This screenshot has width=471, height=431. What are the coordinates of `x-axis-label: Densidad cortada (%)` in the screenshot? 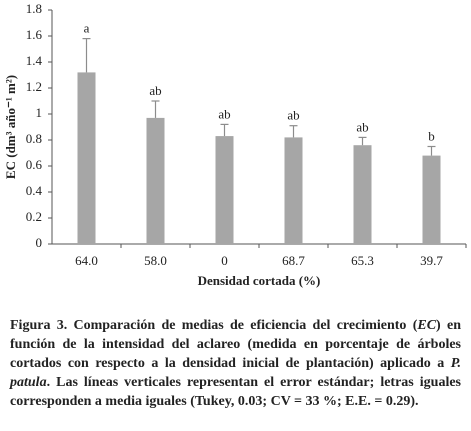 It's located at (259, 280).